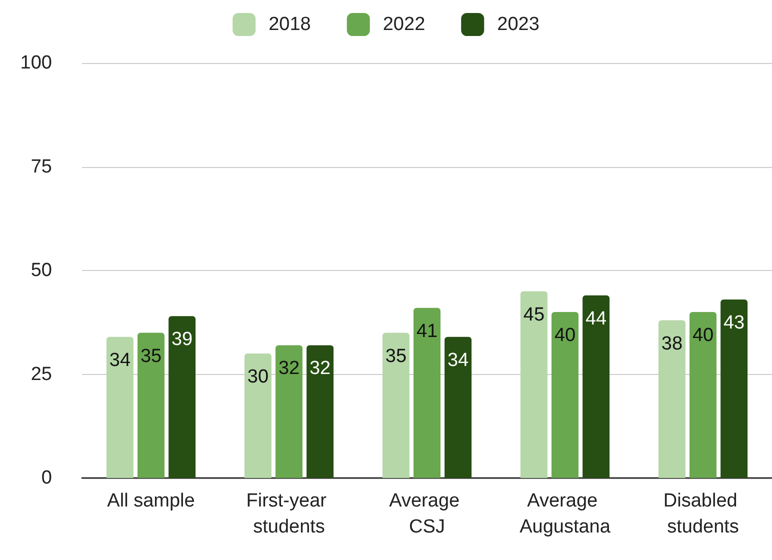 The image size is (772, 560). What do you see at coordinates (672, 343) in the screenshot?
I see `data-label: 38` at bounding box center [672, 343].